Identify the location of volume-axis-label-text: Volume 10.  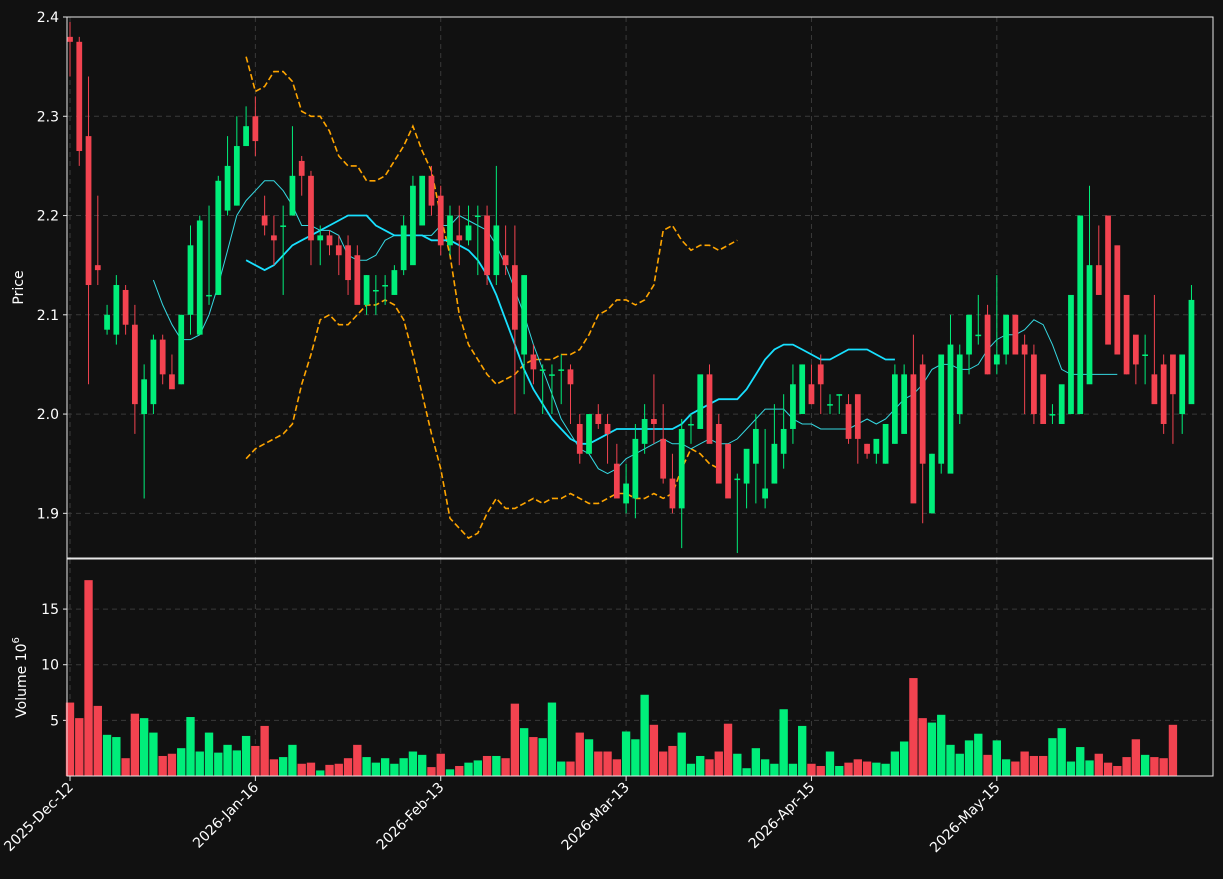
(22, 681).